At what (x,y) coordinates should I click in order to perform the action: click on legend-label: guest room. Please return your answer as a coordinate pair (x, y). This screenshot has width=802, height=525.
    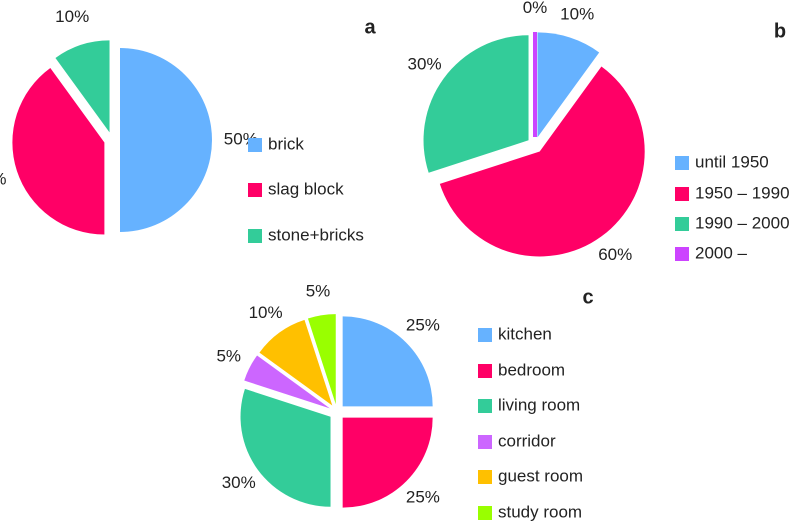
    Looking at the image, I should click on (540, 475).